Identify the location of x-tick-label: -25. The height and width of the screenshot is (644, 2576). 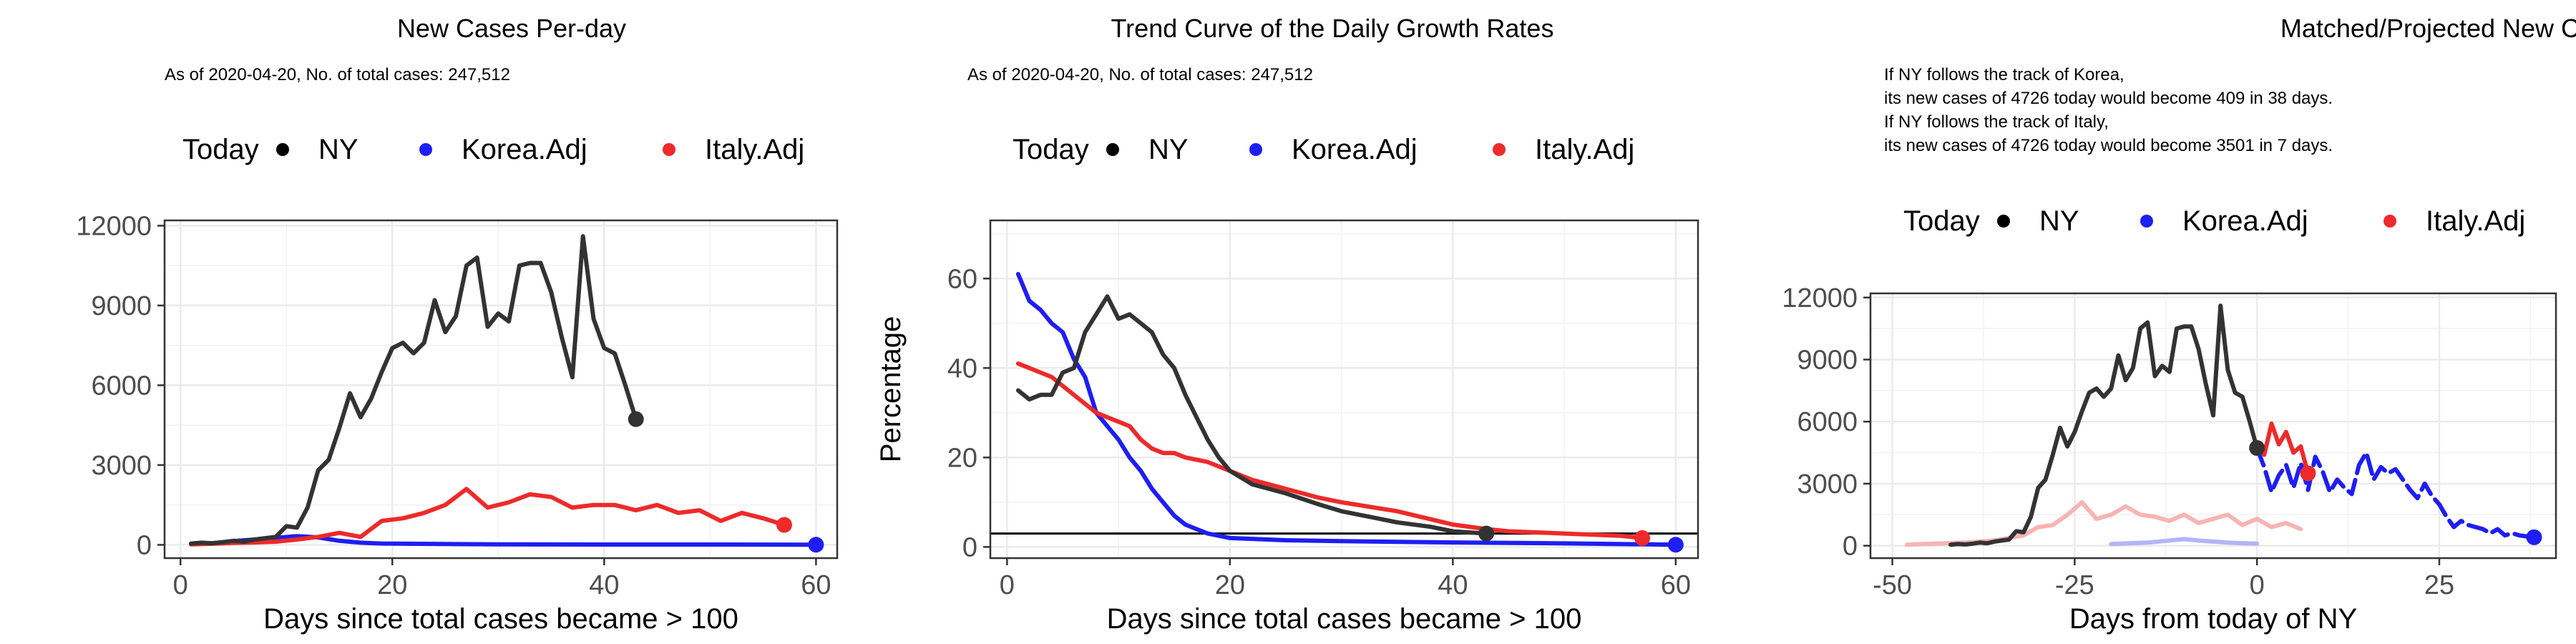
(2074, 585).